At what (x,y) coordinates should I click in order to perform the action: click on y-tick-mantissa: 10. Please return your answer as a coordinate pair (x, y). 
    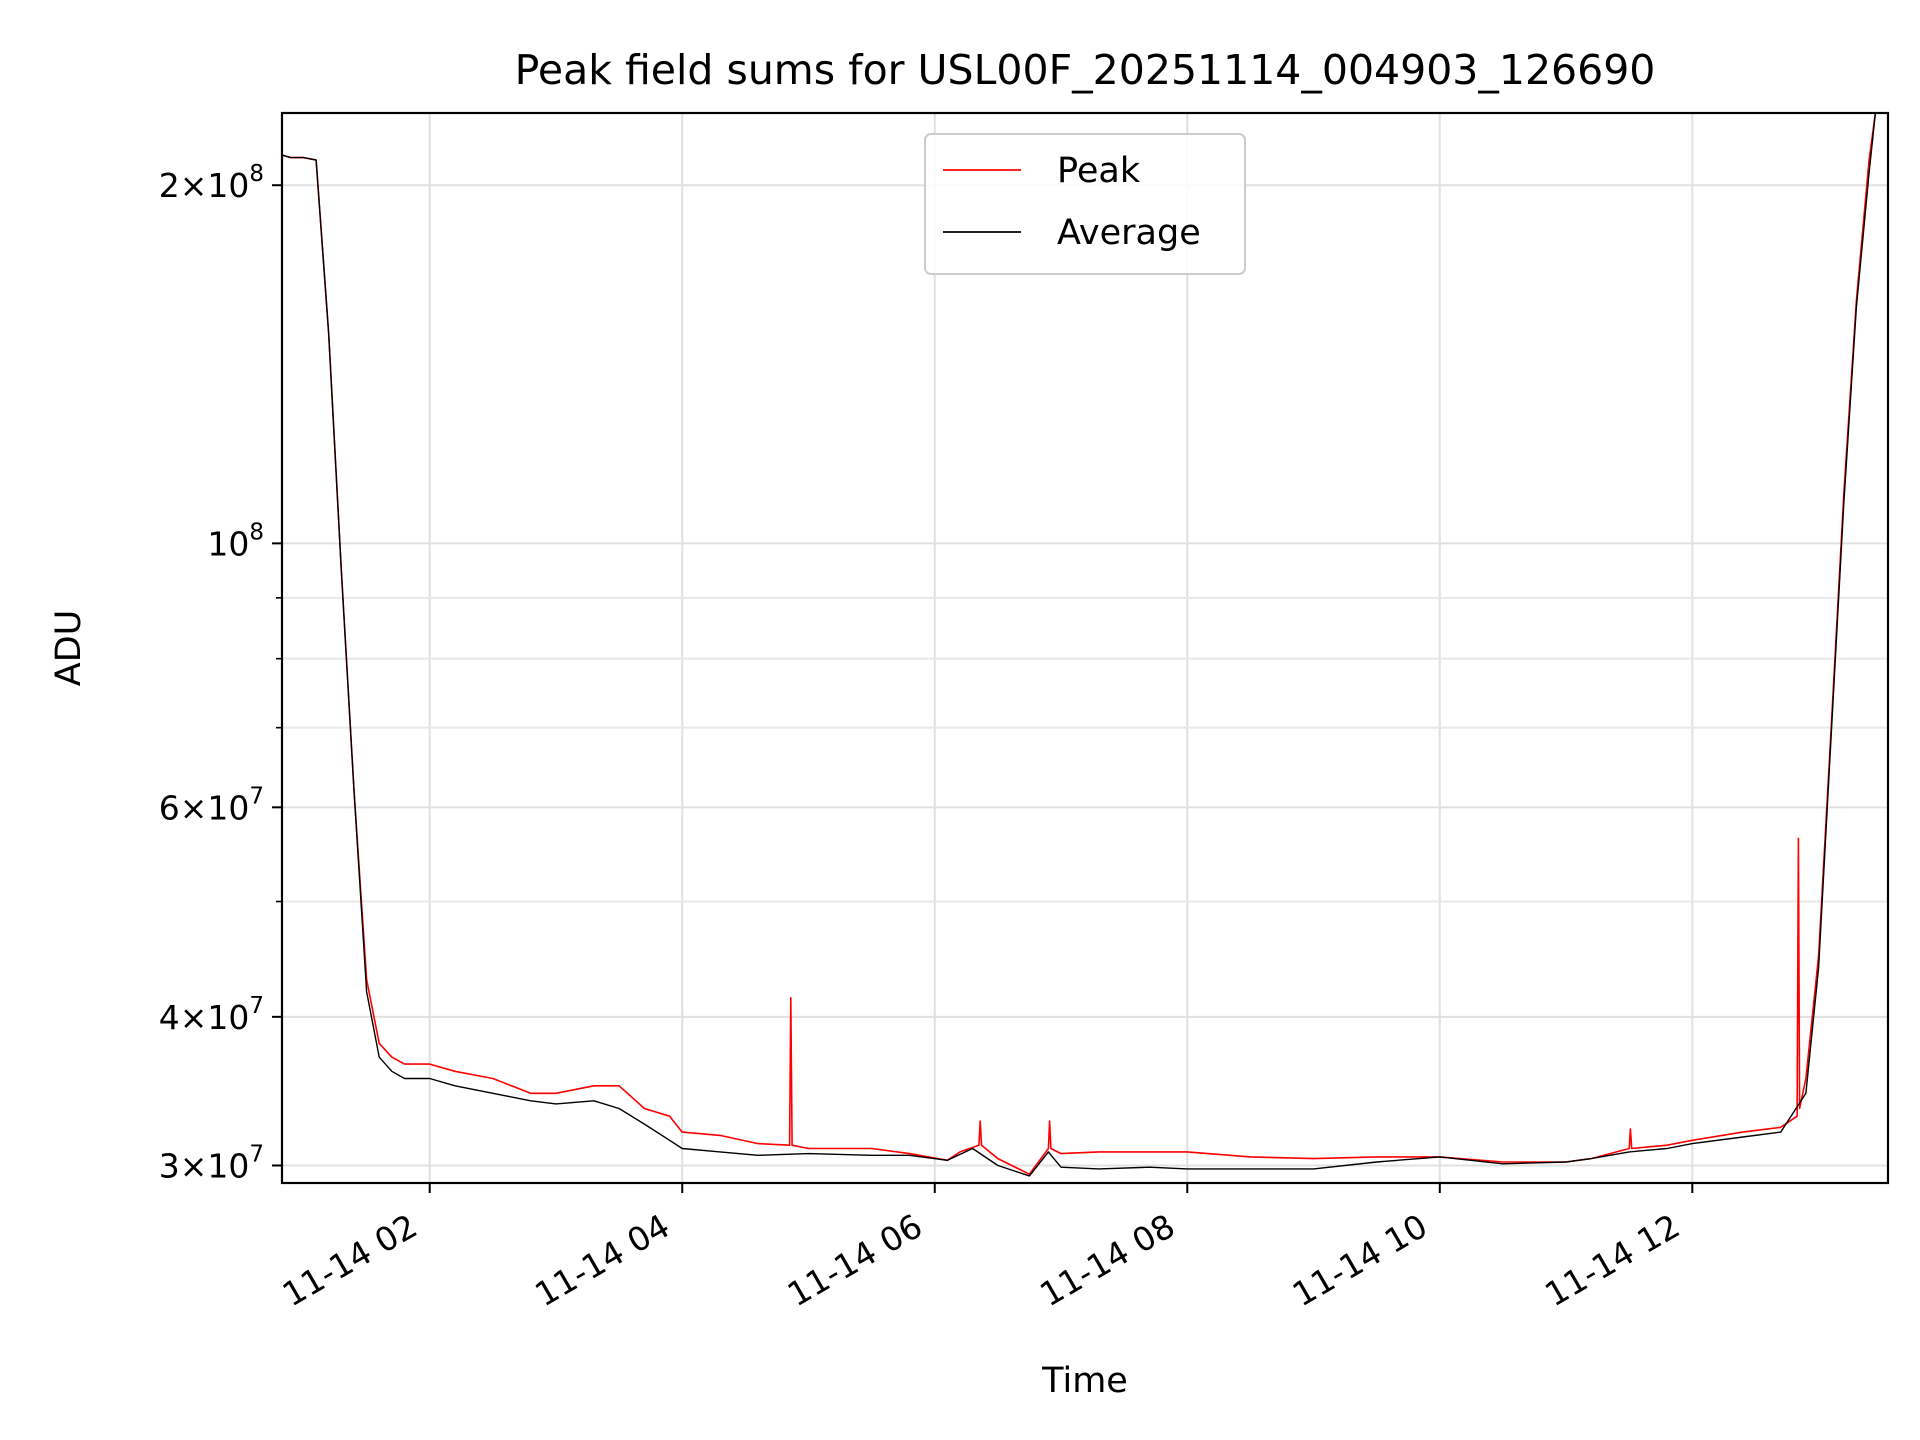
    Looking at the image, I should click on (228, 543).